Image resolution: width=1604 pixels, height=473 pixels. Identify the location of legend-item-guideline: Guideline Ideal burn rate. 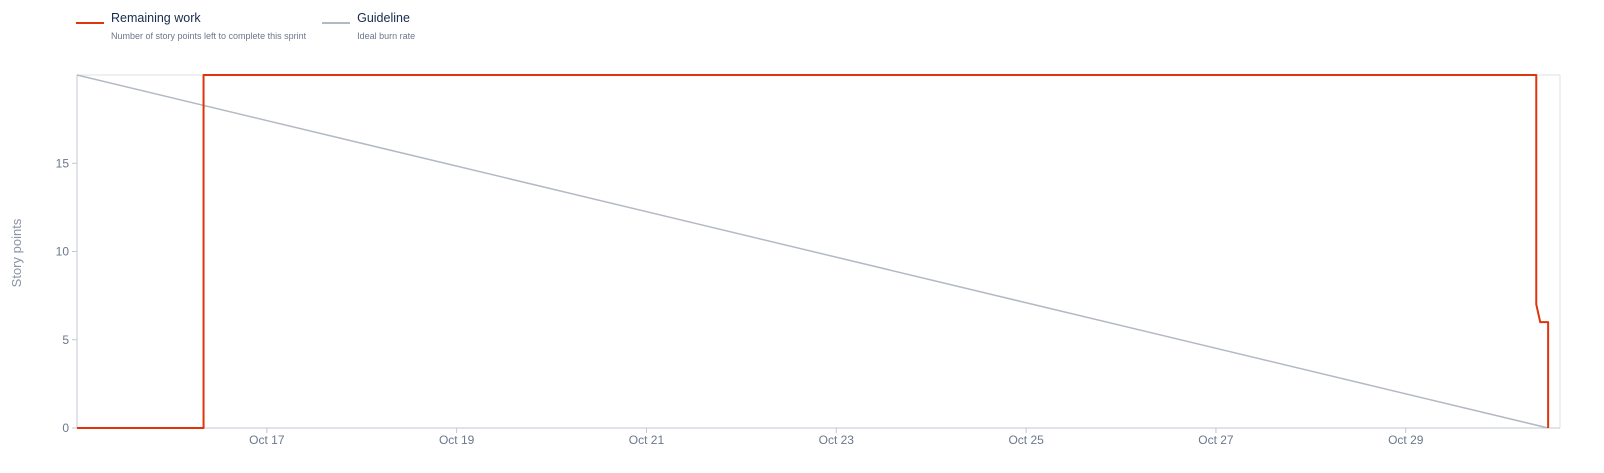
(368, 25).